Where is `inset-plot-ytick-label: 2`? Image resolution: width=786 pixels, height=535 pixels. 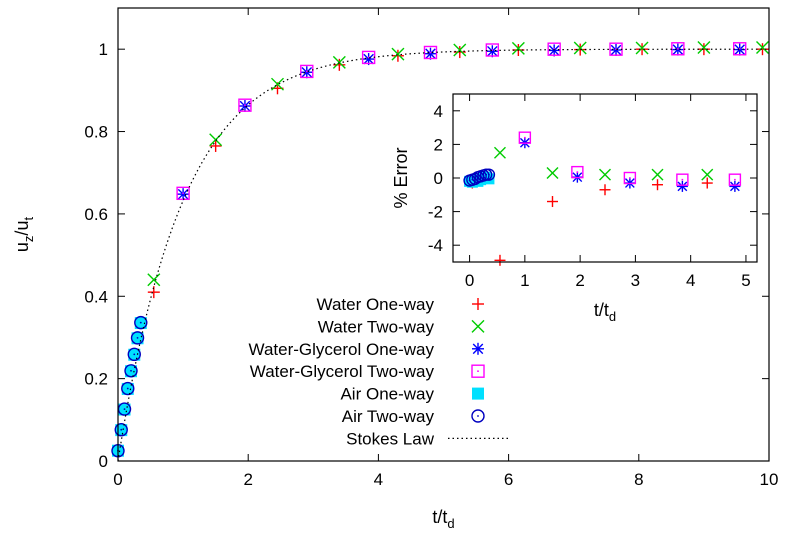
inset-plot-ytick-label: 2 is located at coordinates (438, 144).